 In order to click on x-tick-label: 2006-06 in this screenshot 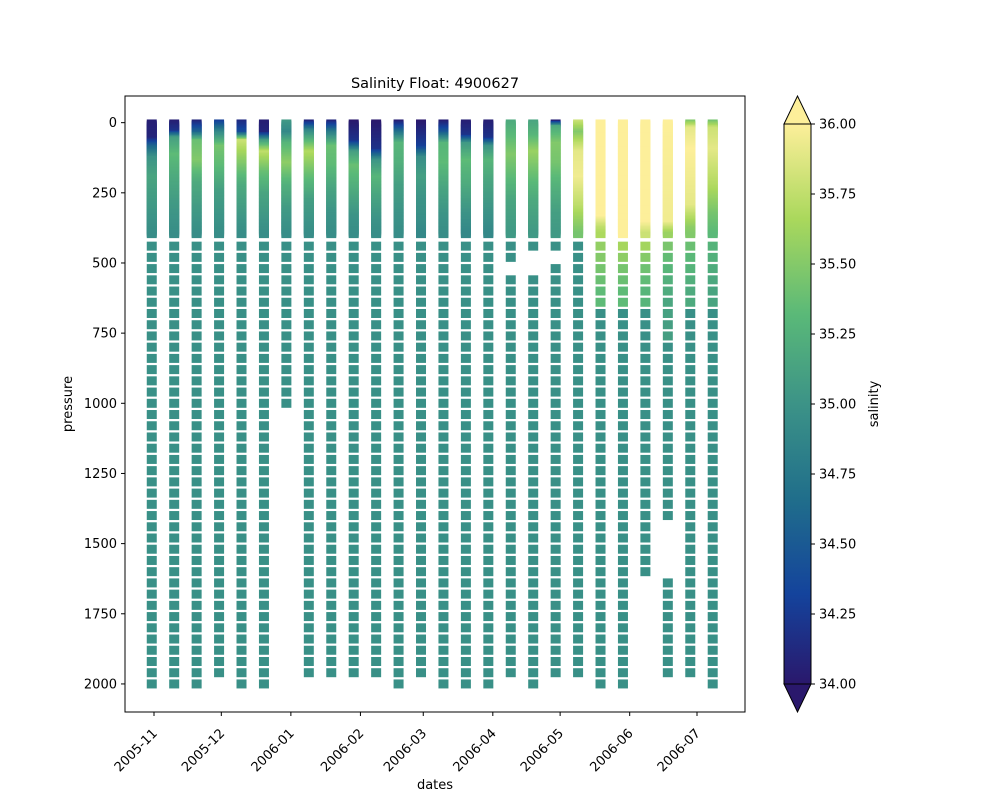, I will do `click(611, 750)`.